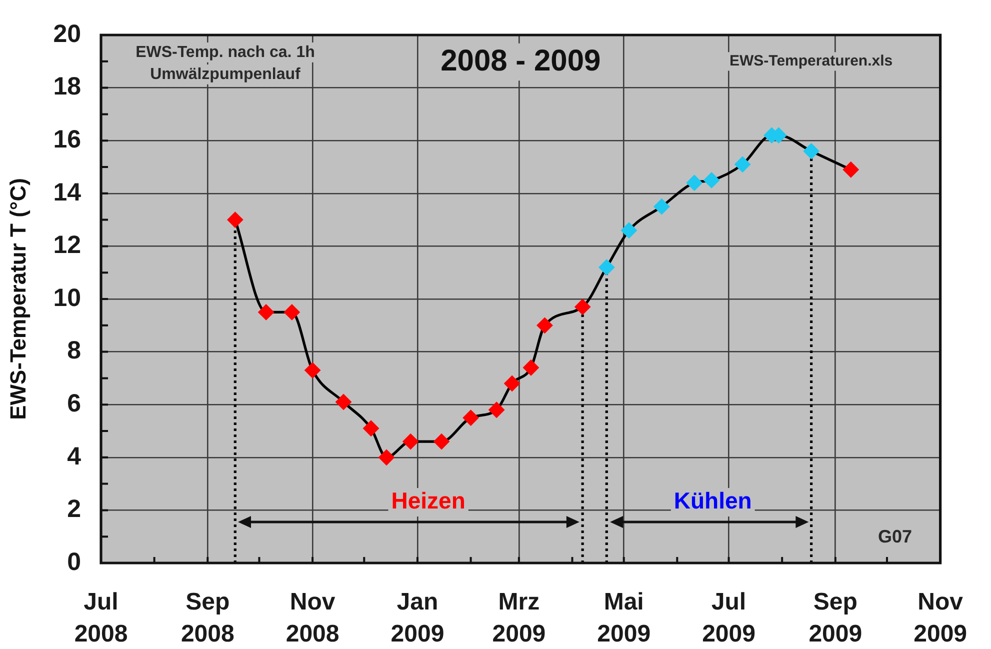 Image resolution: width=991 pixels, height=649 pixels. What do you see at coordinates (624, 618) in the screenshot?
I see `x-tick-label: Mai 2009` at bounding box center [624, 618].